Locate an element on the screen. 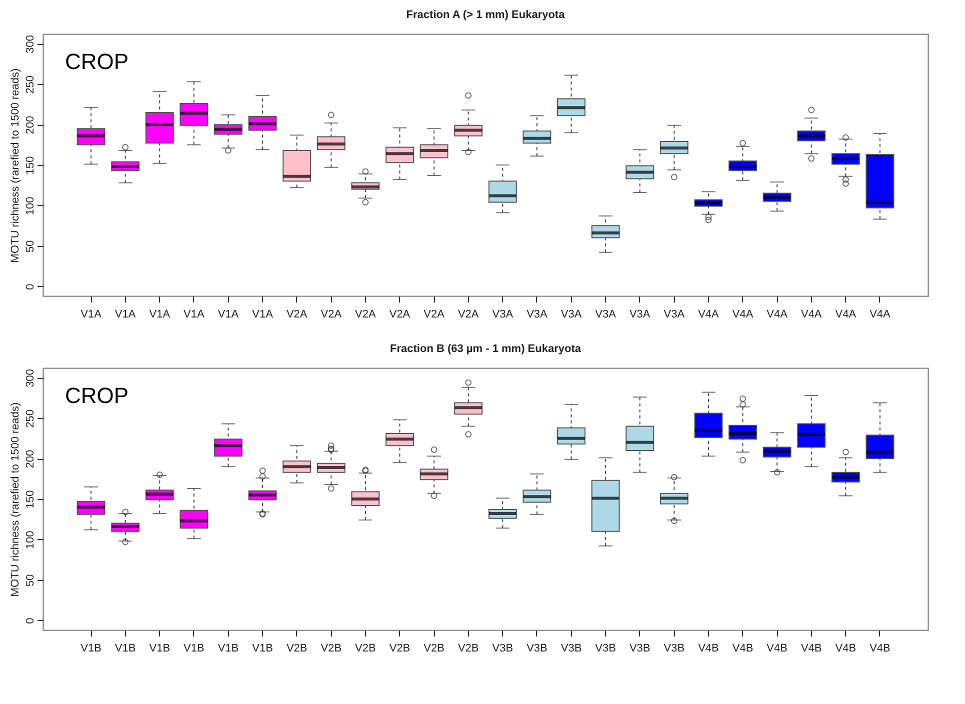  chart-title: Fraction B (63 µm - 1 mm) Eukaryota is located at coordinates (486, 349).